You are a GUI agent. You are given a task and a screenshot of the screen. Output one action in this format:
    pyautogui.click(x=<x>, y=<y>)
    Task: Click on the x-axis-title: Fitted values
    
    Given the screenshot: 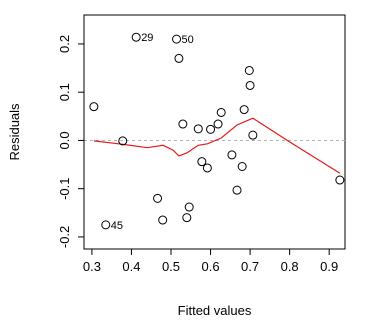 What is the action you would take?
    pyautogui.click(x=215, y=310)
    